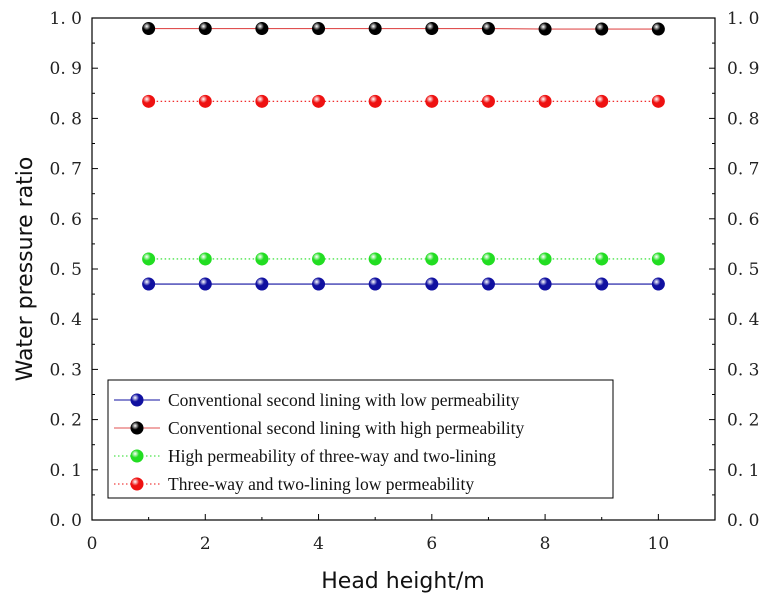  Describe the element at coordinates (743, 521) in the screenshot. I see `y-tick-label-right: 0. 0` at that location.